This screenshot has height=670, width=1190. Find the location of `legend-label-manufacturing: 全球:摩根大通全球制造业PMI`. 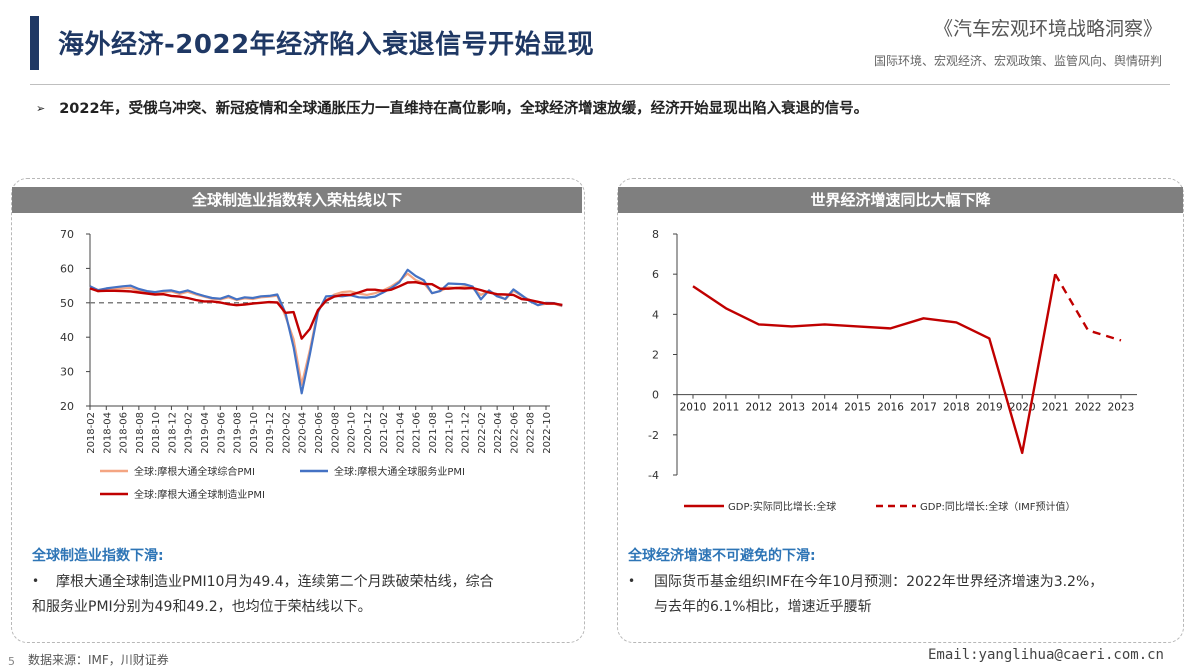

legend-label-manufacturing: 全球:摩根大通全球制造业PMI is located at coordinates (199, 494).